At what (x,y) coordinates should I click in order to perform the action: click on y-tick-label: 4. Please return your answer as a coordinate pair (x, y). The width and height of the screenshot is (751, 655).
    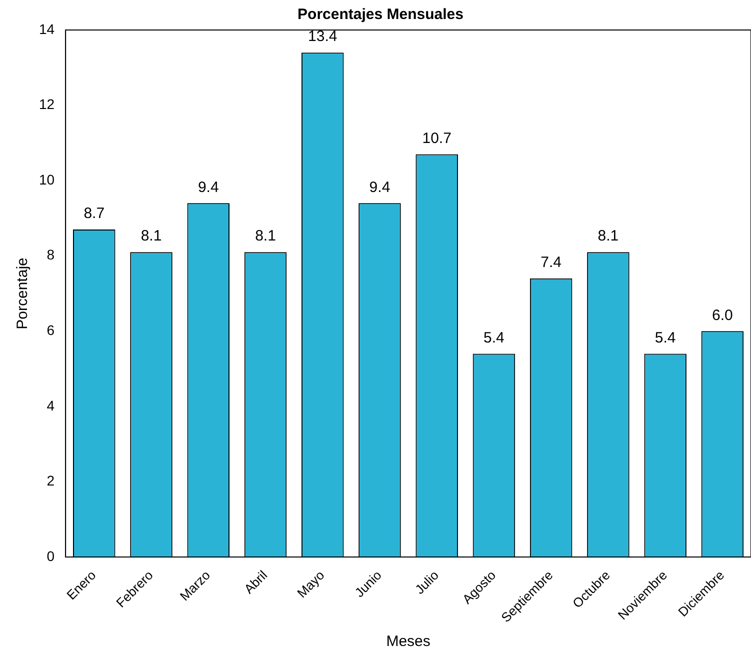
    Looking at the image, I should click on (50, 405).